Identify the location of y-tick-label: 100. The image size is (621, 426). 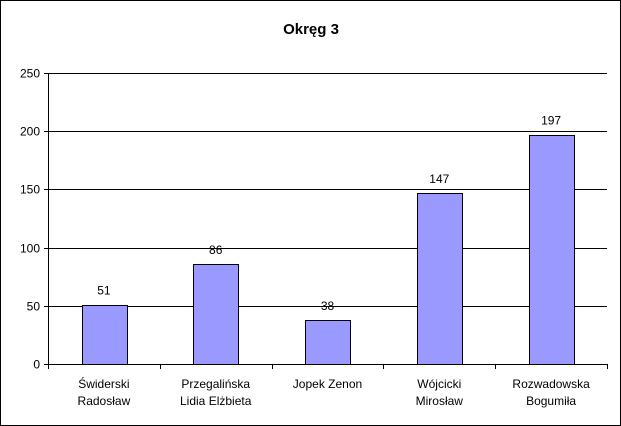
(30, 249).